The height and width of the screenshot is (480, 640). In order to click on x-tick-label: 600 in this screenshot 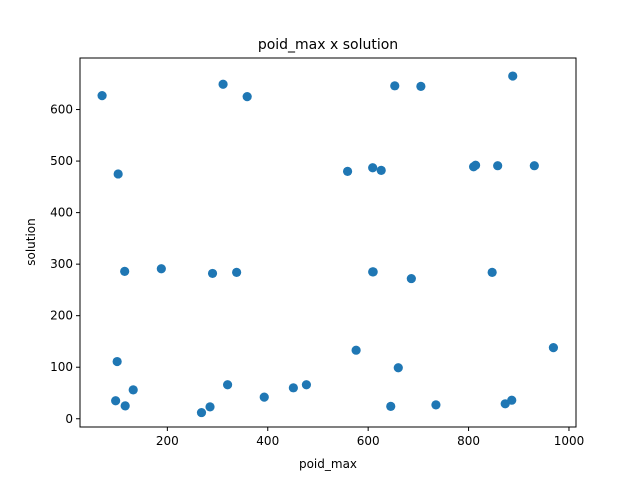, I will do `click(368, 441)`.